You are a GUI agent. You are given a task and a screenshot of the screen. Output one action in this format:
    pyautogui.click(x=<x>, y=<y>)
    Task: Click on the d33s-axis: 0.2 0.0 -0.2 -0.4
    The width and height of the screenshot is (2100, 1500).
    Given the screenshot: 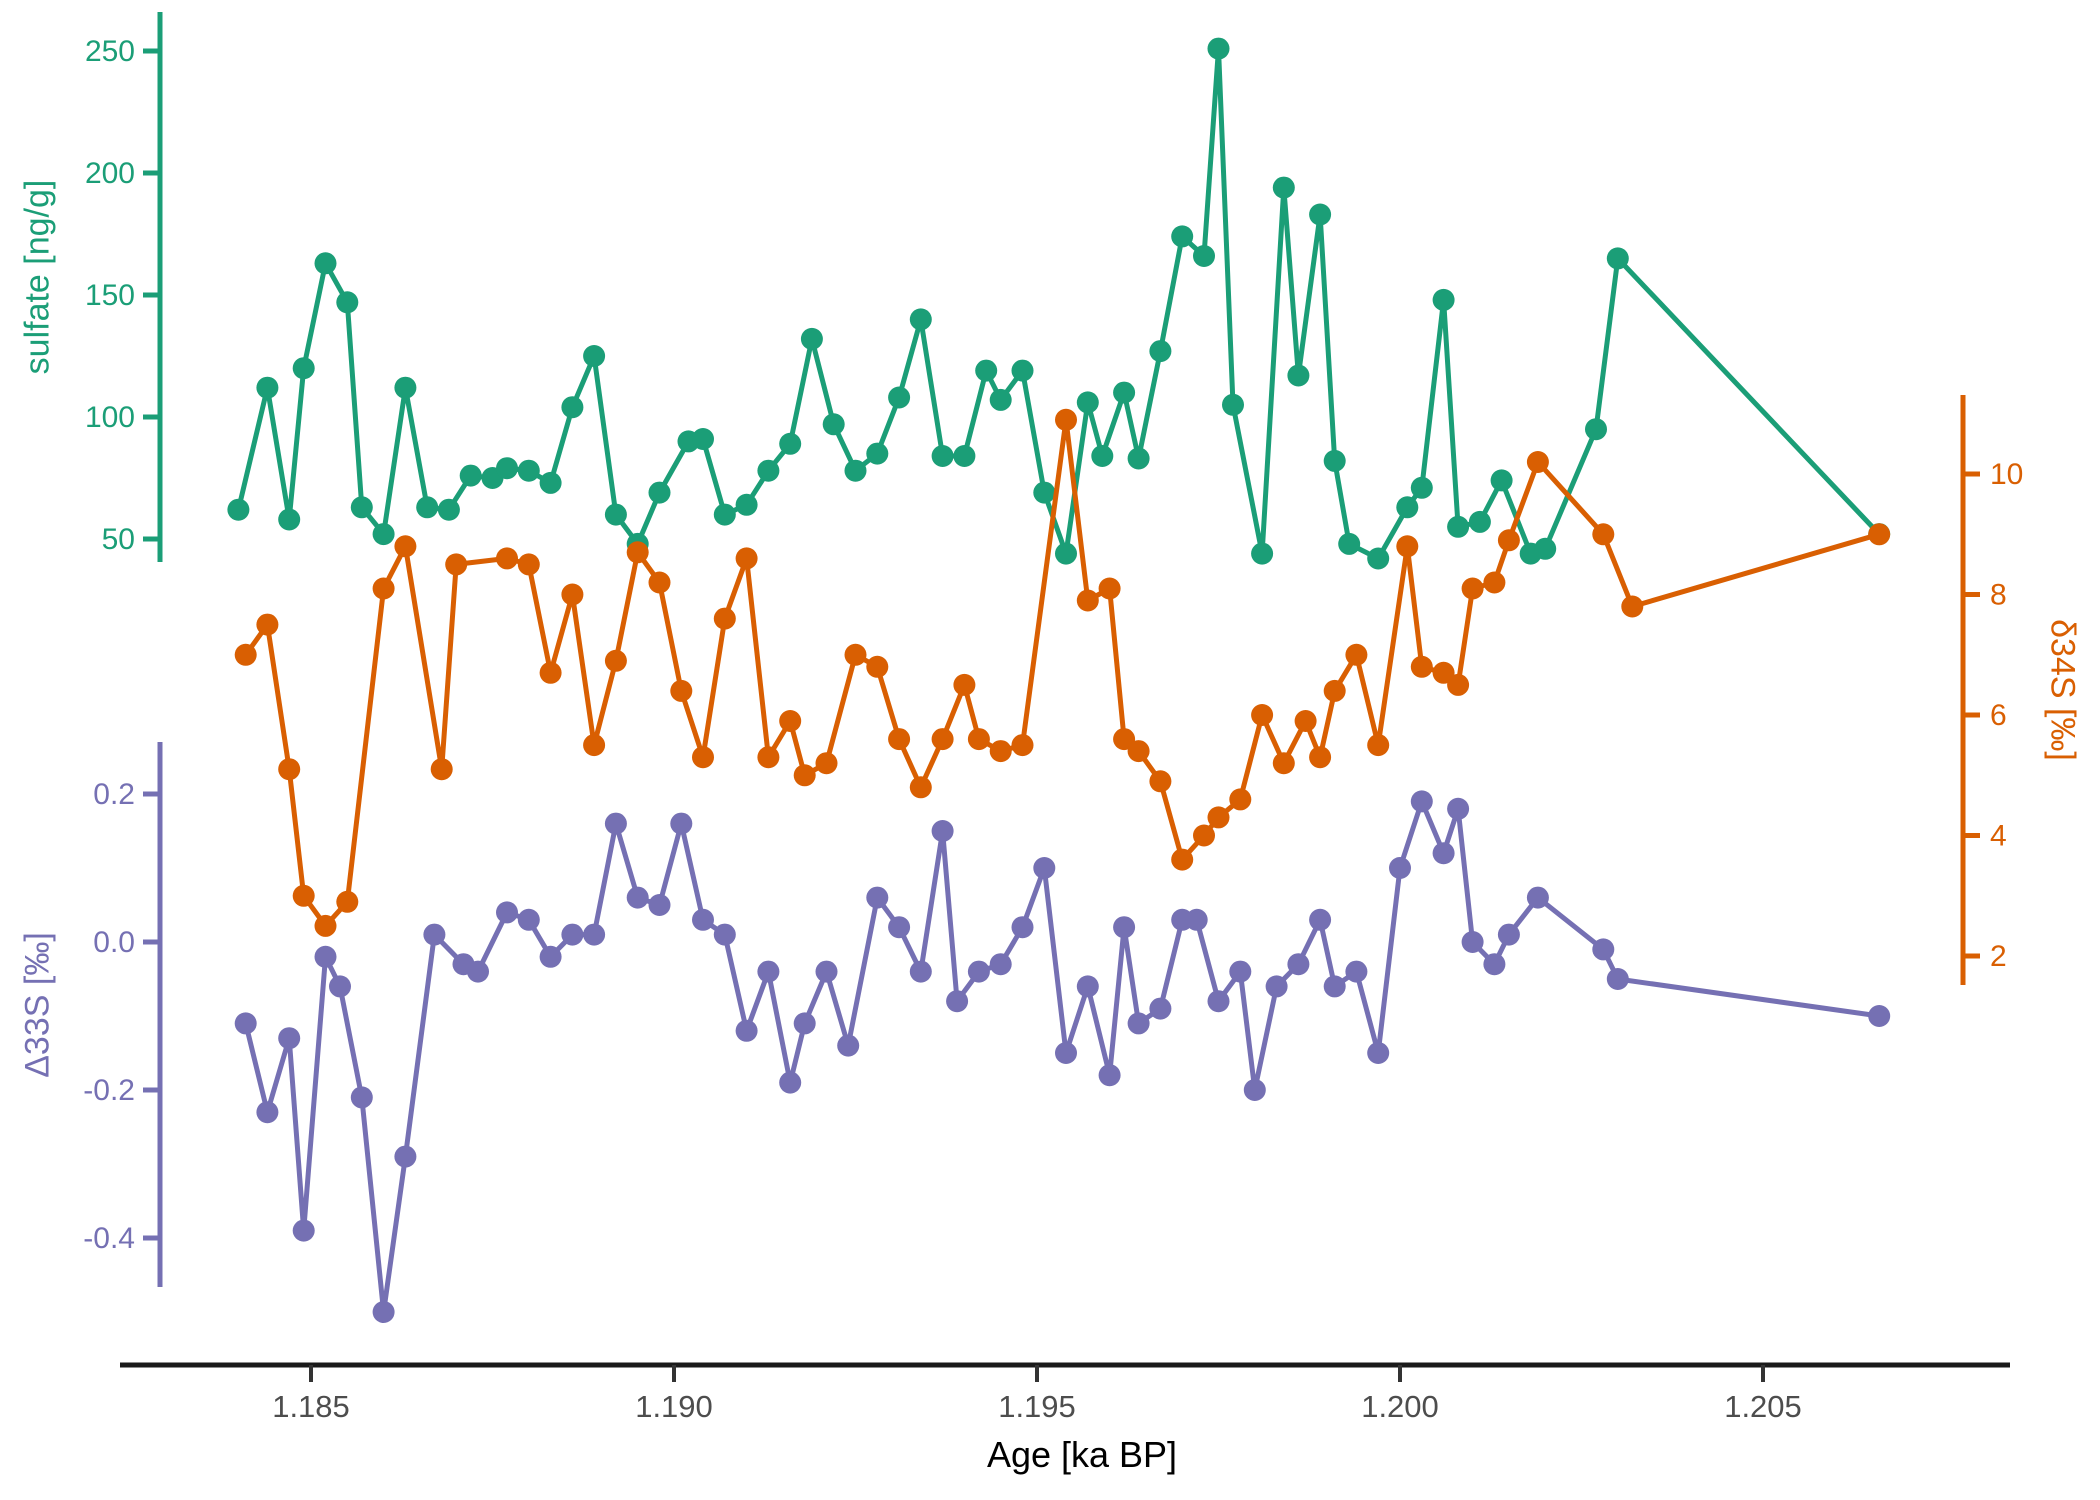 What is the action you would take?
    pyautogui.click(x=123, y=1014)
    